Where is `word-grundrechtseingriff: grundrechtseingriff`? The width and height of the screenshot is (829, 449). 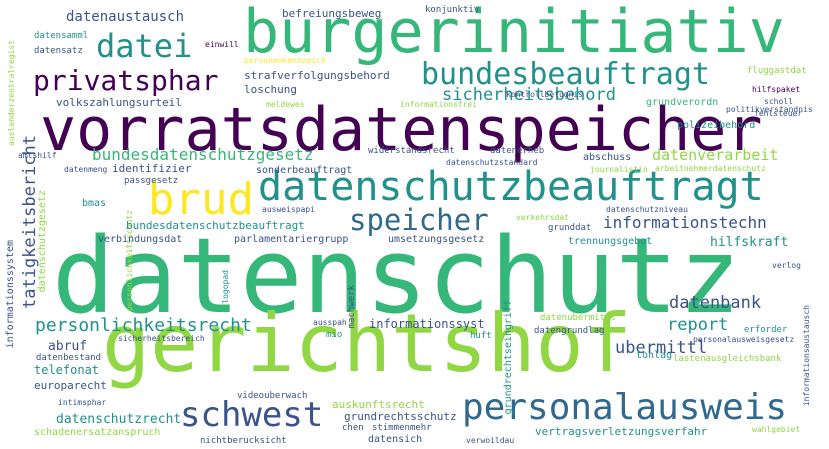
word-grundrechtseingriff: grundrechtseingriff is located at coordinates (508, 357).